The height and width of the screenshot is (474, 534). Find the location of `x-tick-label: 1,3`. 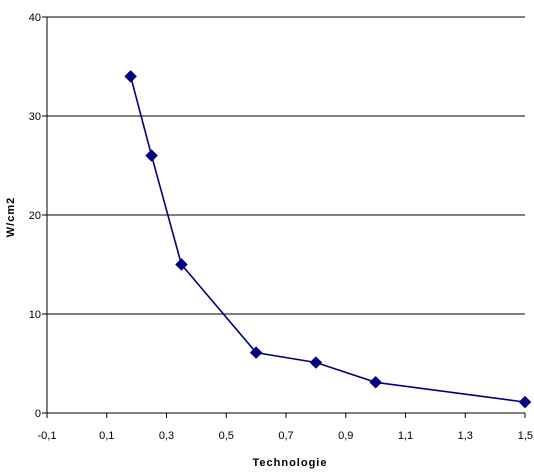

x-tick-label: 1,3 is located at coordinates (465, 436).